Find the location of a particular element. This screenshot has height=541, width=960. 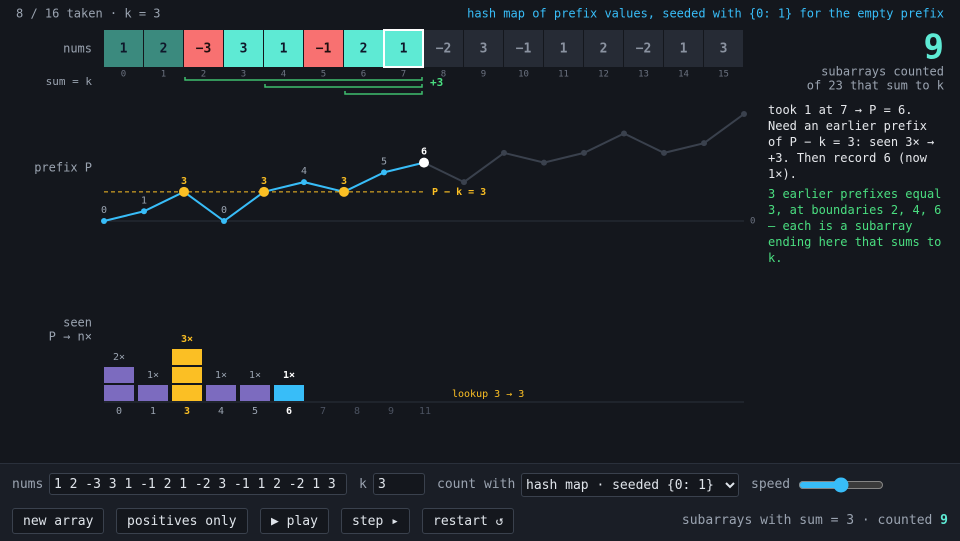

point-label: 6 is located at coordinates (424, 152).